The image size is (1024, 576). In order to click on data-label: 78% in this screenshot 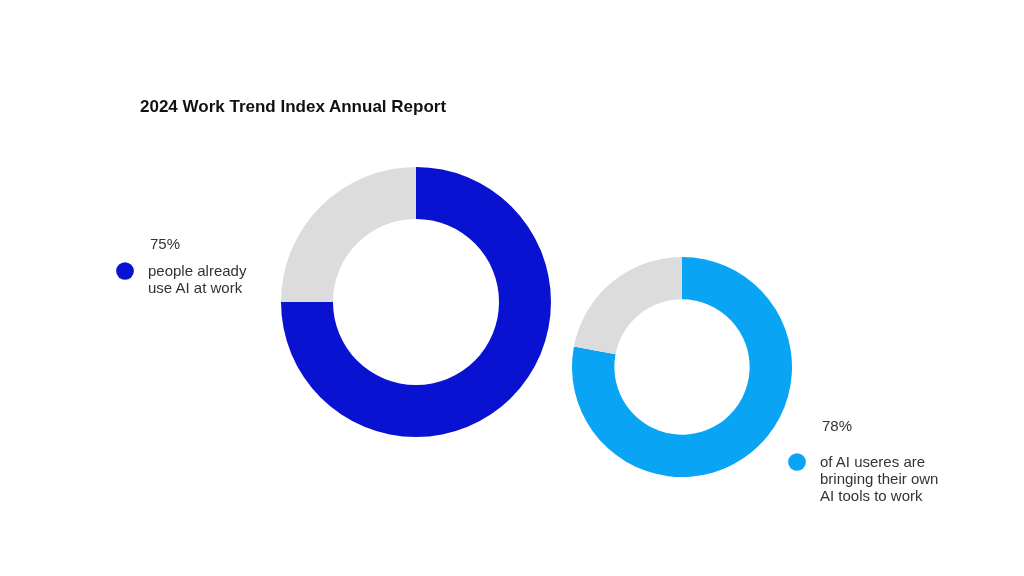, I will do `click(837, 425)`.